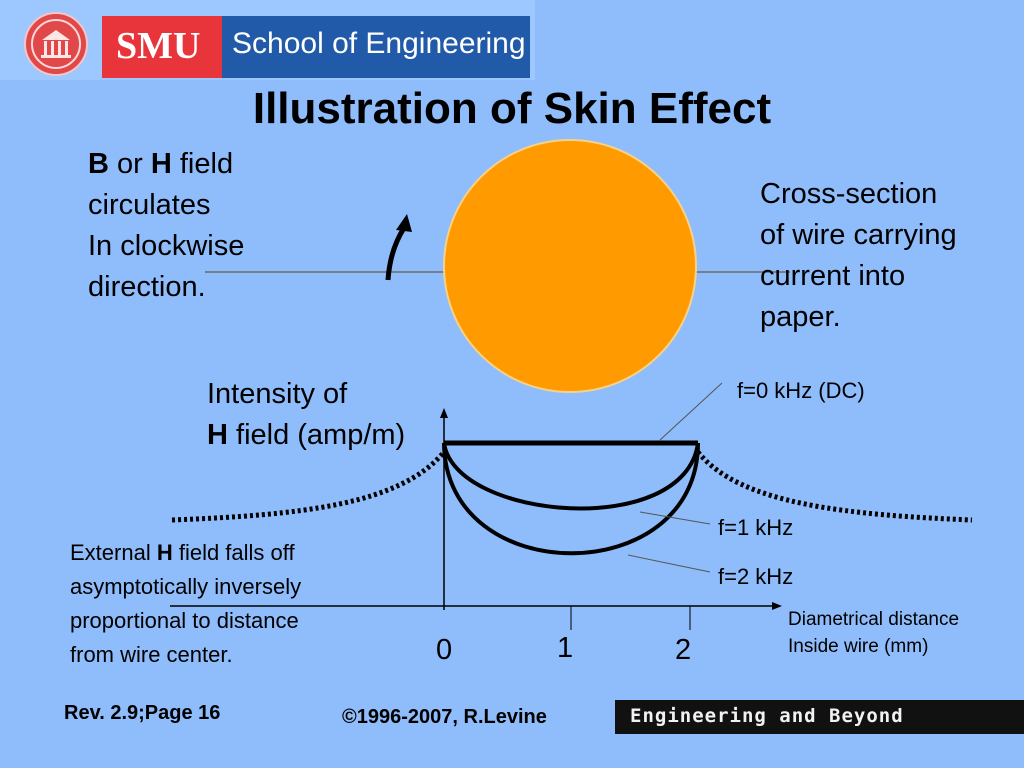 This screenshot has height=768, width=1024. Describe the element at coordinates (571, 476) in the screenshot. I see `curve-1khz` at that location.